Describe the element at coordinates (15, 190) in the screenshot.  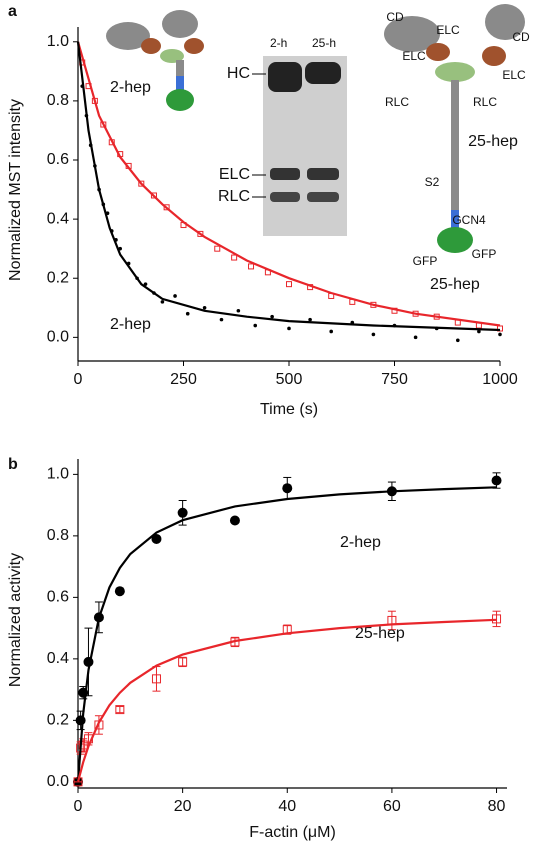
I see `y-axis-label: Normalized MST intensity` at that location.